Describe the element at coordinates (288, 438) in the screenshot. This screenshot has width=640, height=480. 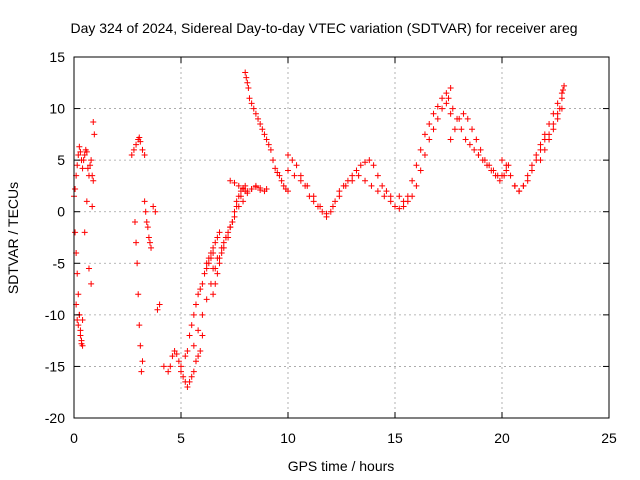
I see `x-tick-label: 10` at that location.